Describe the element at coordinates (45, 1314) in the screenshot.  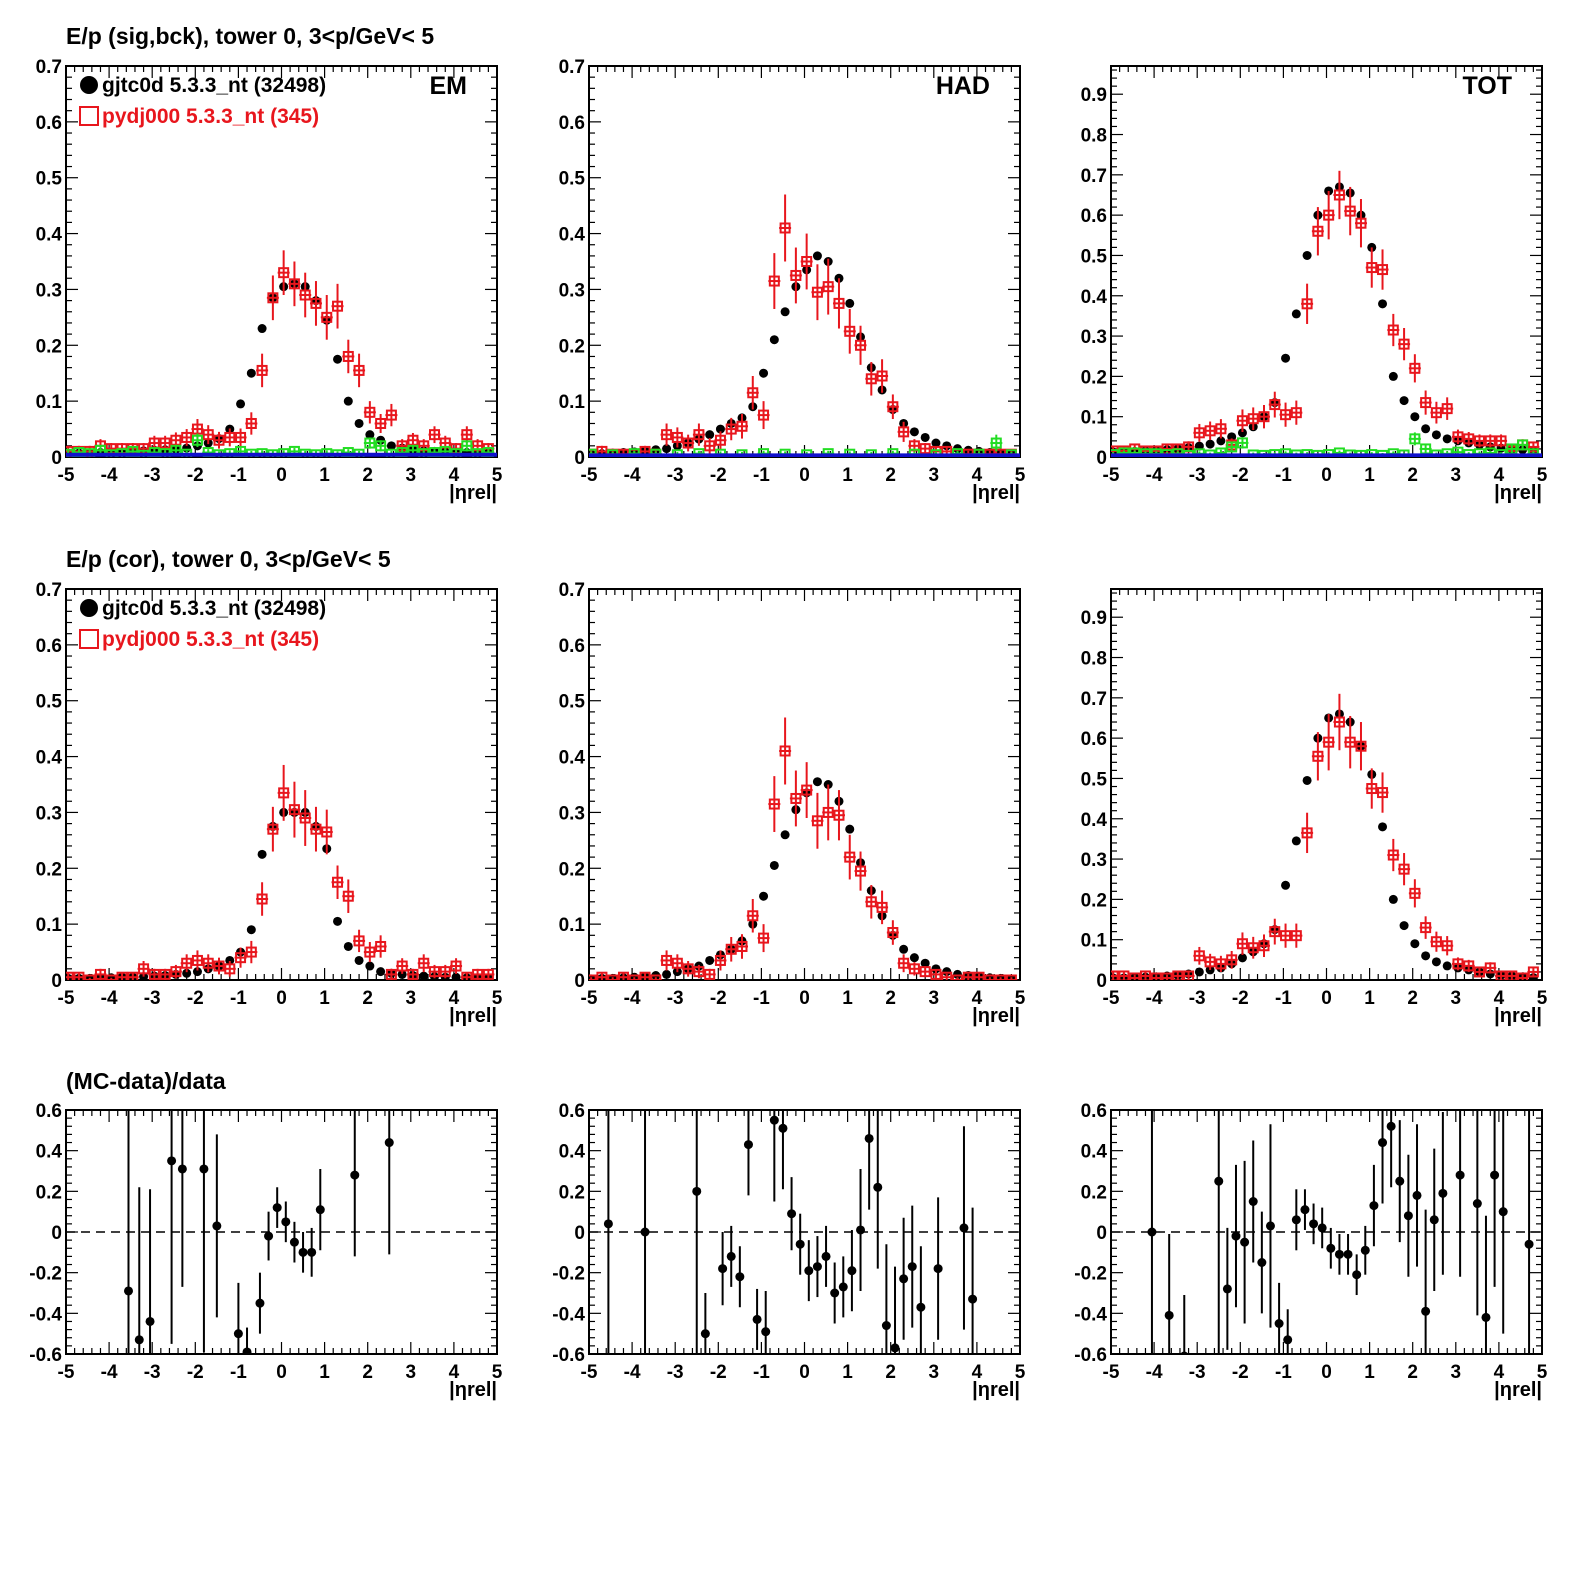
I see `y-tick-label: -0.4` at that location.